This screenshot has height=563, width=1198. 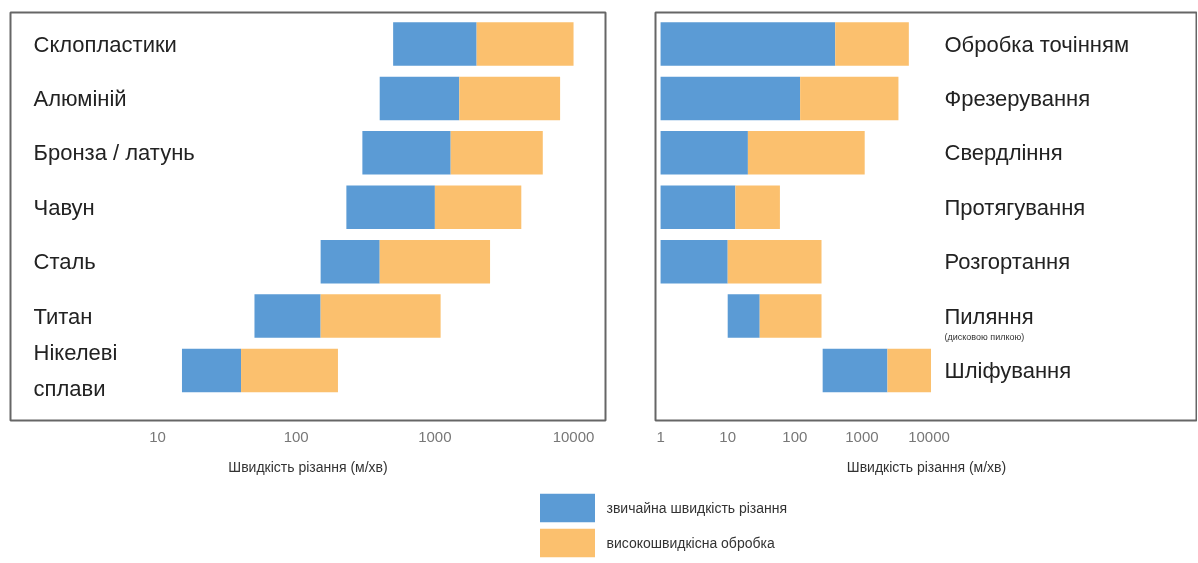 What do you see at coordinates (80, 98) in the screenshot?
I see `y-tick-label: Алюміній` at bounding box center [80, 98].